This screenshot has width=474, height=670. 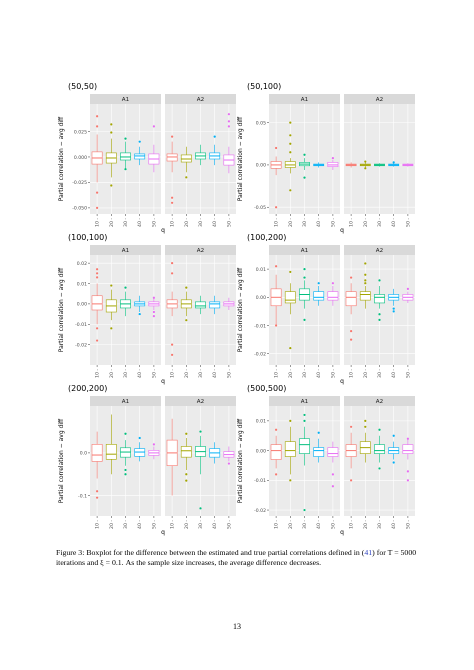 I want to click on subplot-title: (50,100), so click(x=264, y=86).